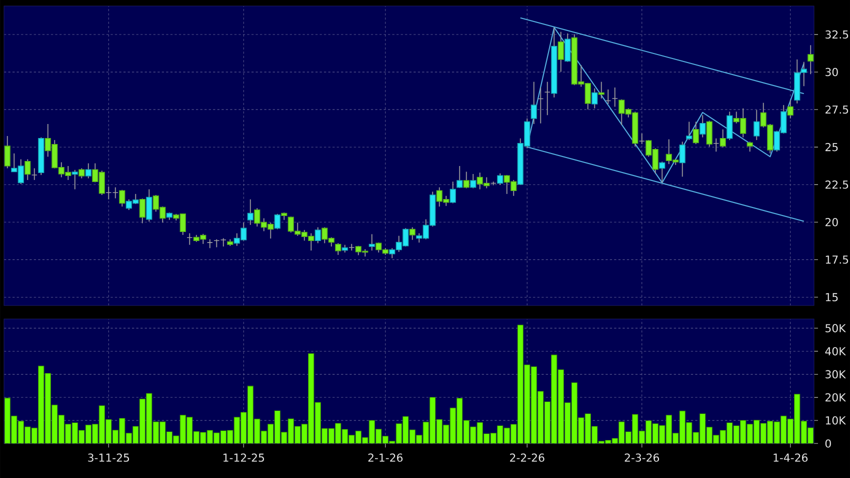 The image size is (850, 478). Describe the element at coordinates (832, 297) in the screenshot. I see `y-tick-label: 15` at that location.